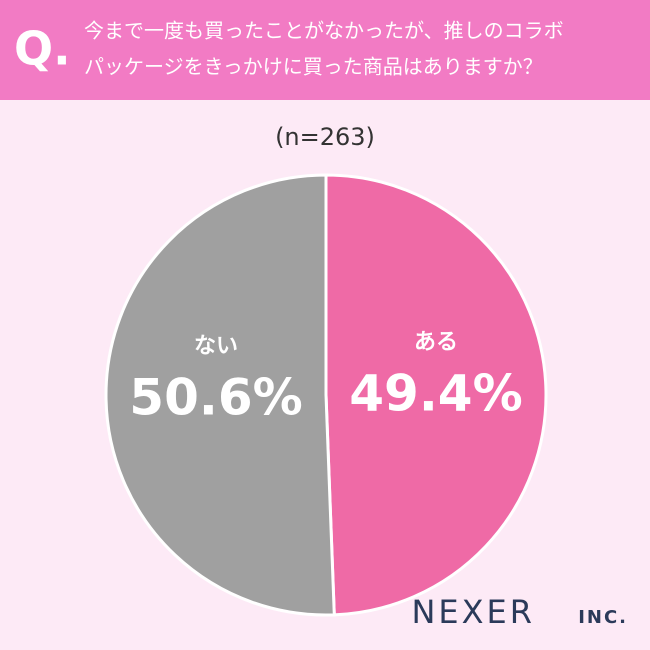 The height and width of the screenshot is (650, 650). What do you see at coordinates (325, 137) in the screenshot?
I see `subtitle: (n=263)` at bounding box center [325, 137].